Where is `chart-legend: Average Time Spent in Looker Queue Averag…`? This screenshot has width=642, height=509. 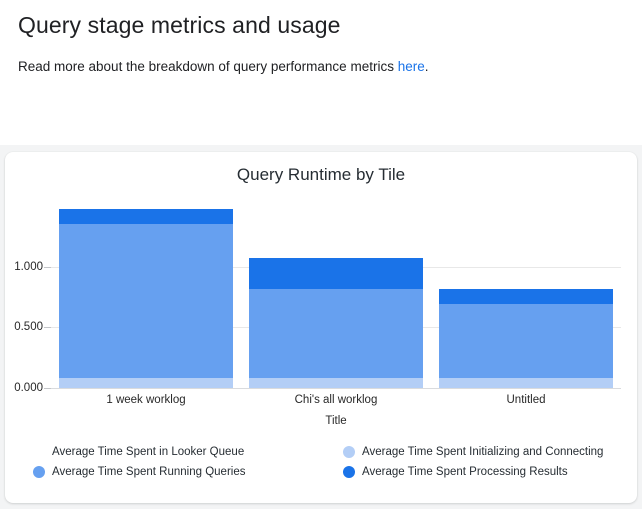
chart-legend: Average Time Spent in Looker Queue Averag… is located at coordinates (318, 462).